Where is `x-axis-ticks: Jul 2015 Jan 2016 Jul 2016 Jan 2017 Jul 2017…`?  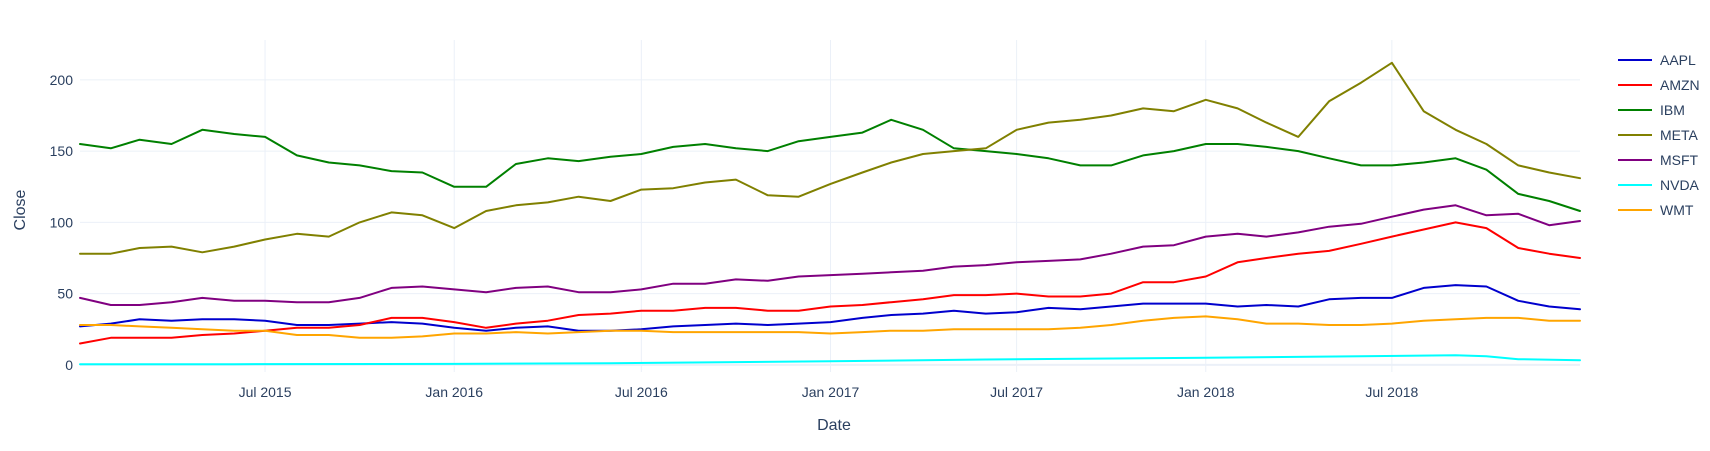 x-axis-ticks: Jul 2015 Jan 2016 Jul 2016 Jan 2017 Jul 2017… is located at coordinates (829, 392).